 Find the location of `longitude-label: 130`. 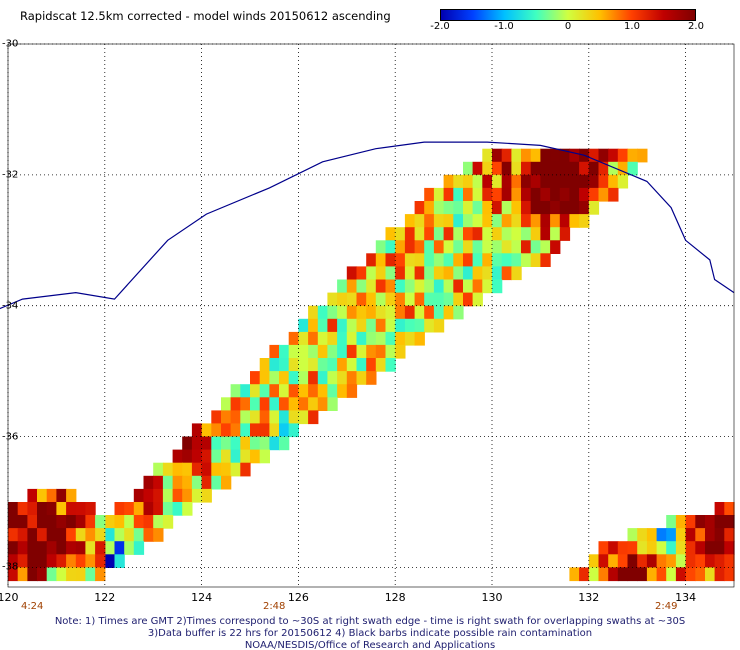

longitude-label: 130 is located at coordinates (492, 597).